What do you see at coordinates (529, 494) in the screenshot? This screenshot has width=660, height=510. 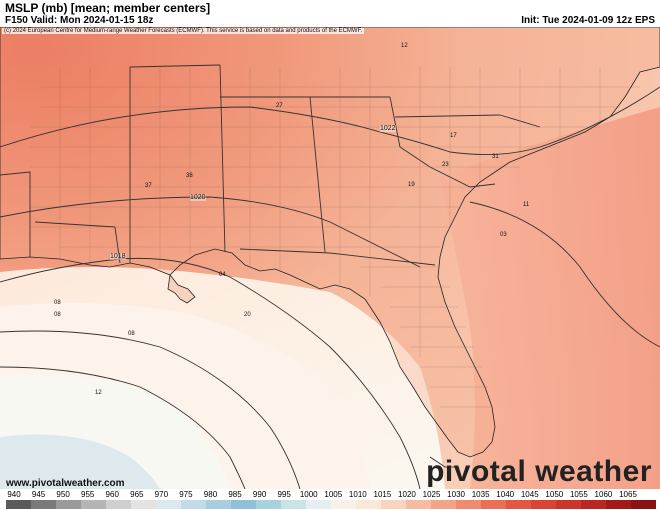 I see `legend-tick-label: 1045` at bounding box center [529, 494].